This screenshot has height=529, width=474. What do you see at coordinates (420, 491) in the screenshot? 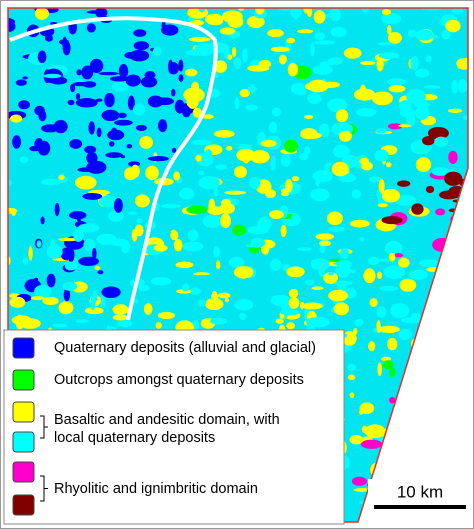
I see `scale-label: 10 km` at bounding box center [420, 491].